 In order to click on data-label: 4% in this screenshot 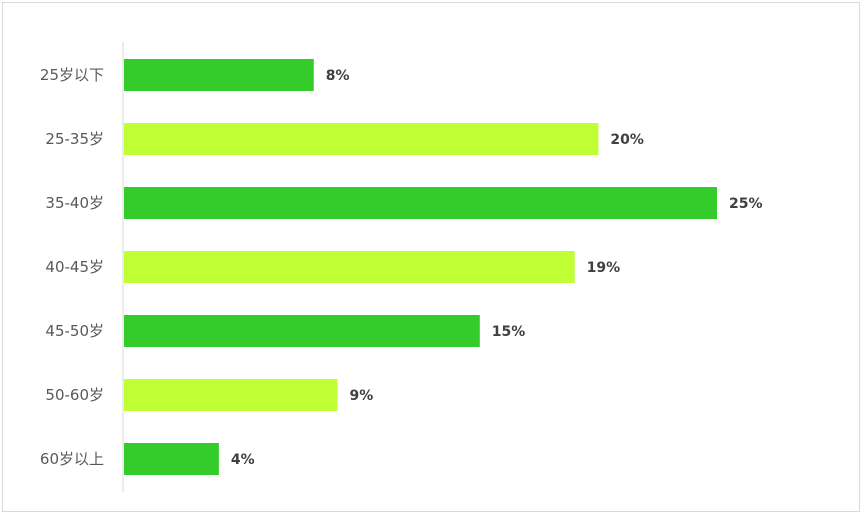, I will do `click(243, 460)`.